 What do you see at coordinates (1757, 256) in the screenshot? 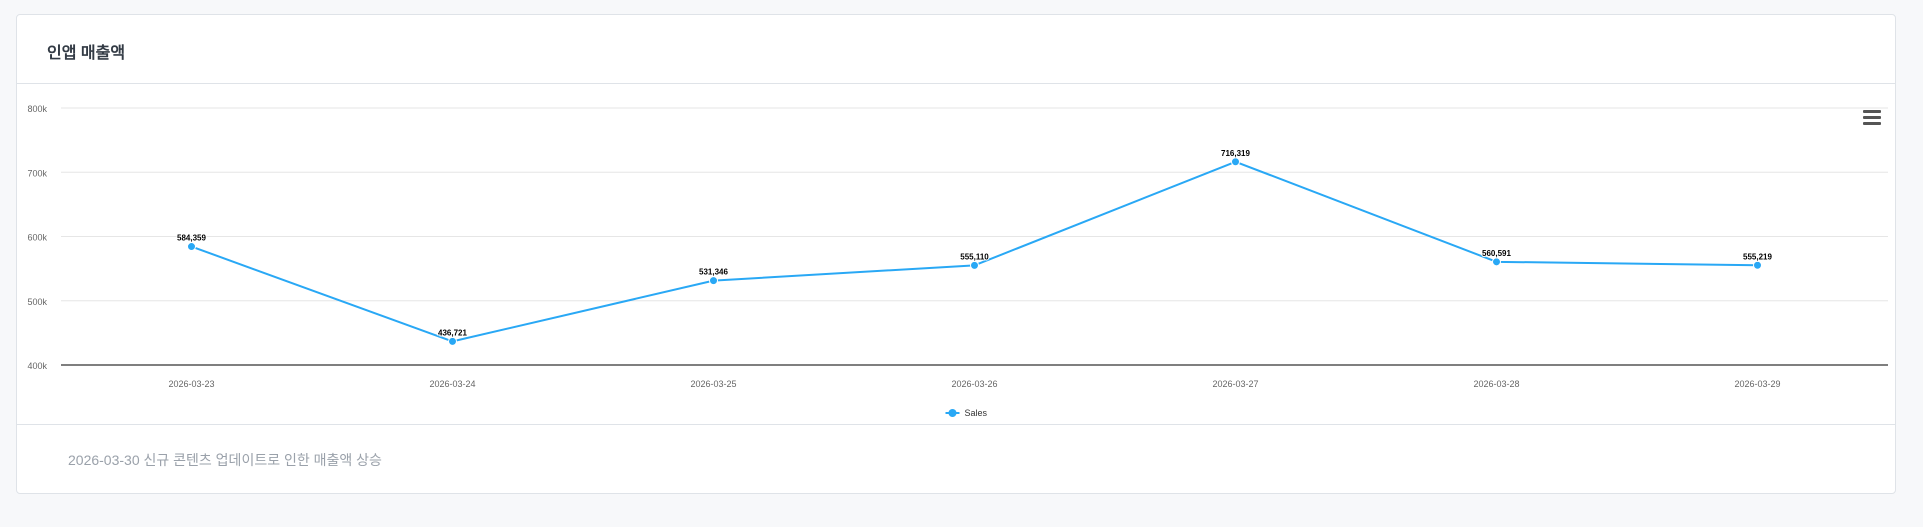
I see `data-label: 555,219` at bounding box center [1757, 256].